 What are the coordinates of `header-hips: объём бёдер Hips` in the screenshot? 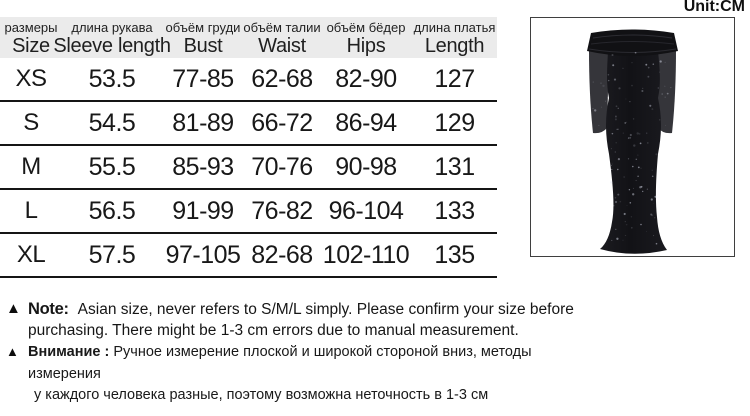 It's located at (366, 38).